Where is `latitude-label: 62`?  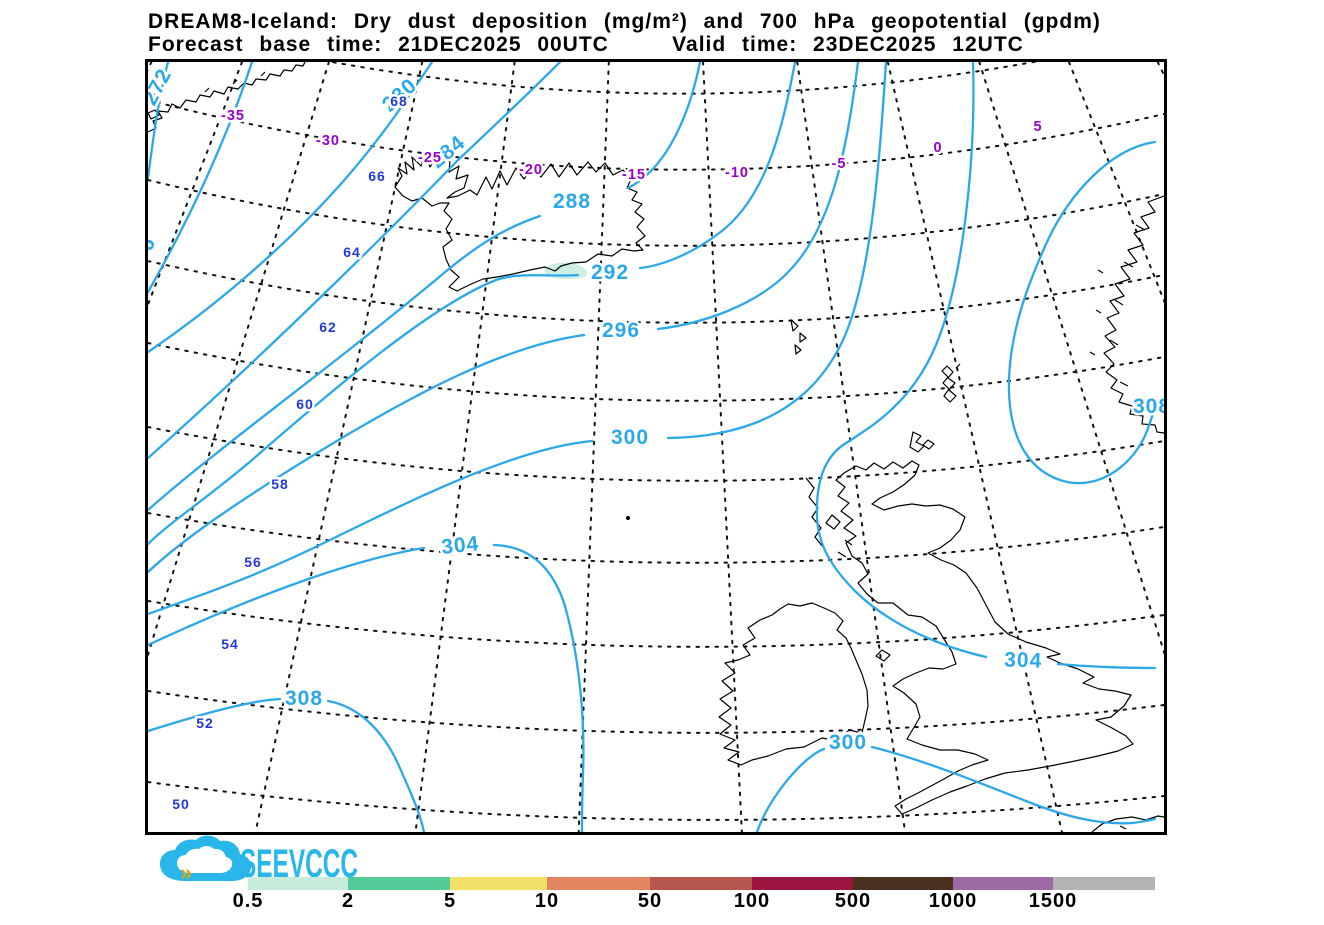 latitude-label: 62 is located at coordinates (328, 327).